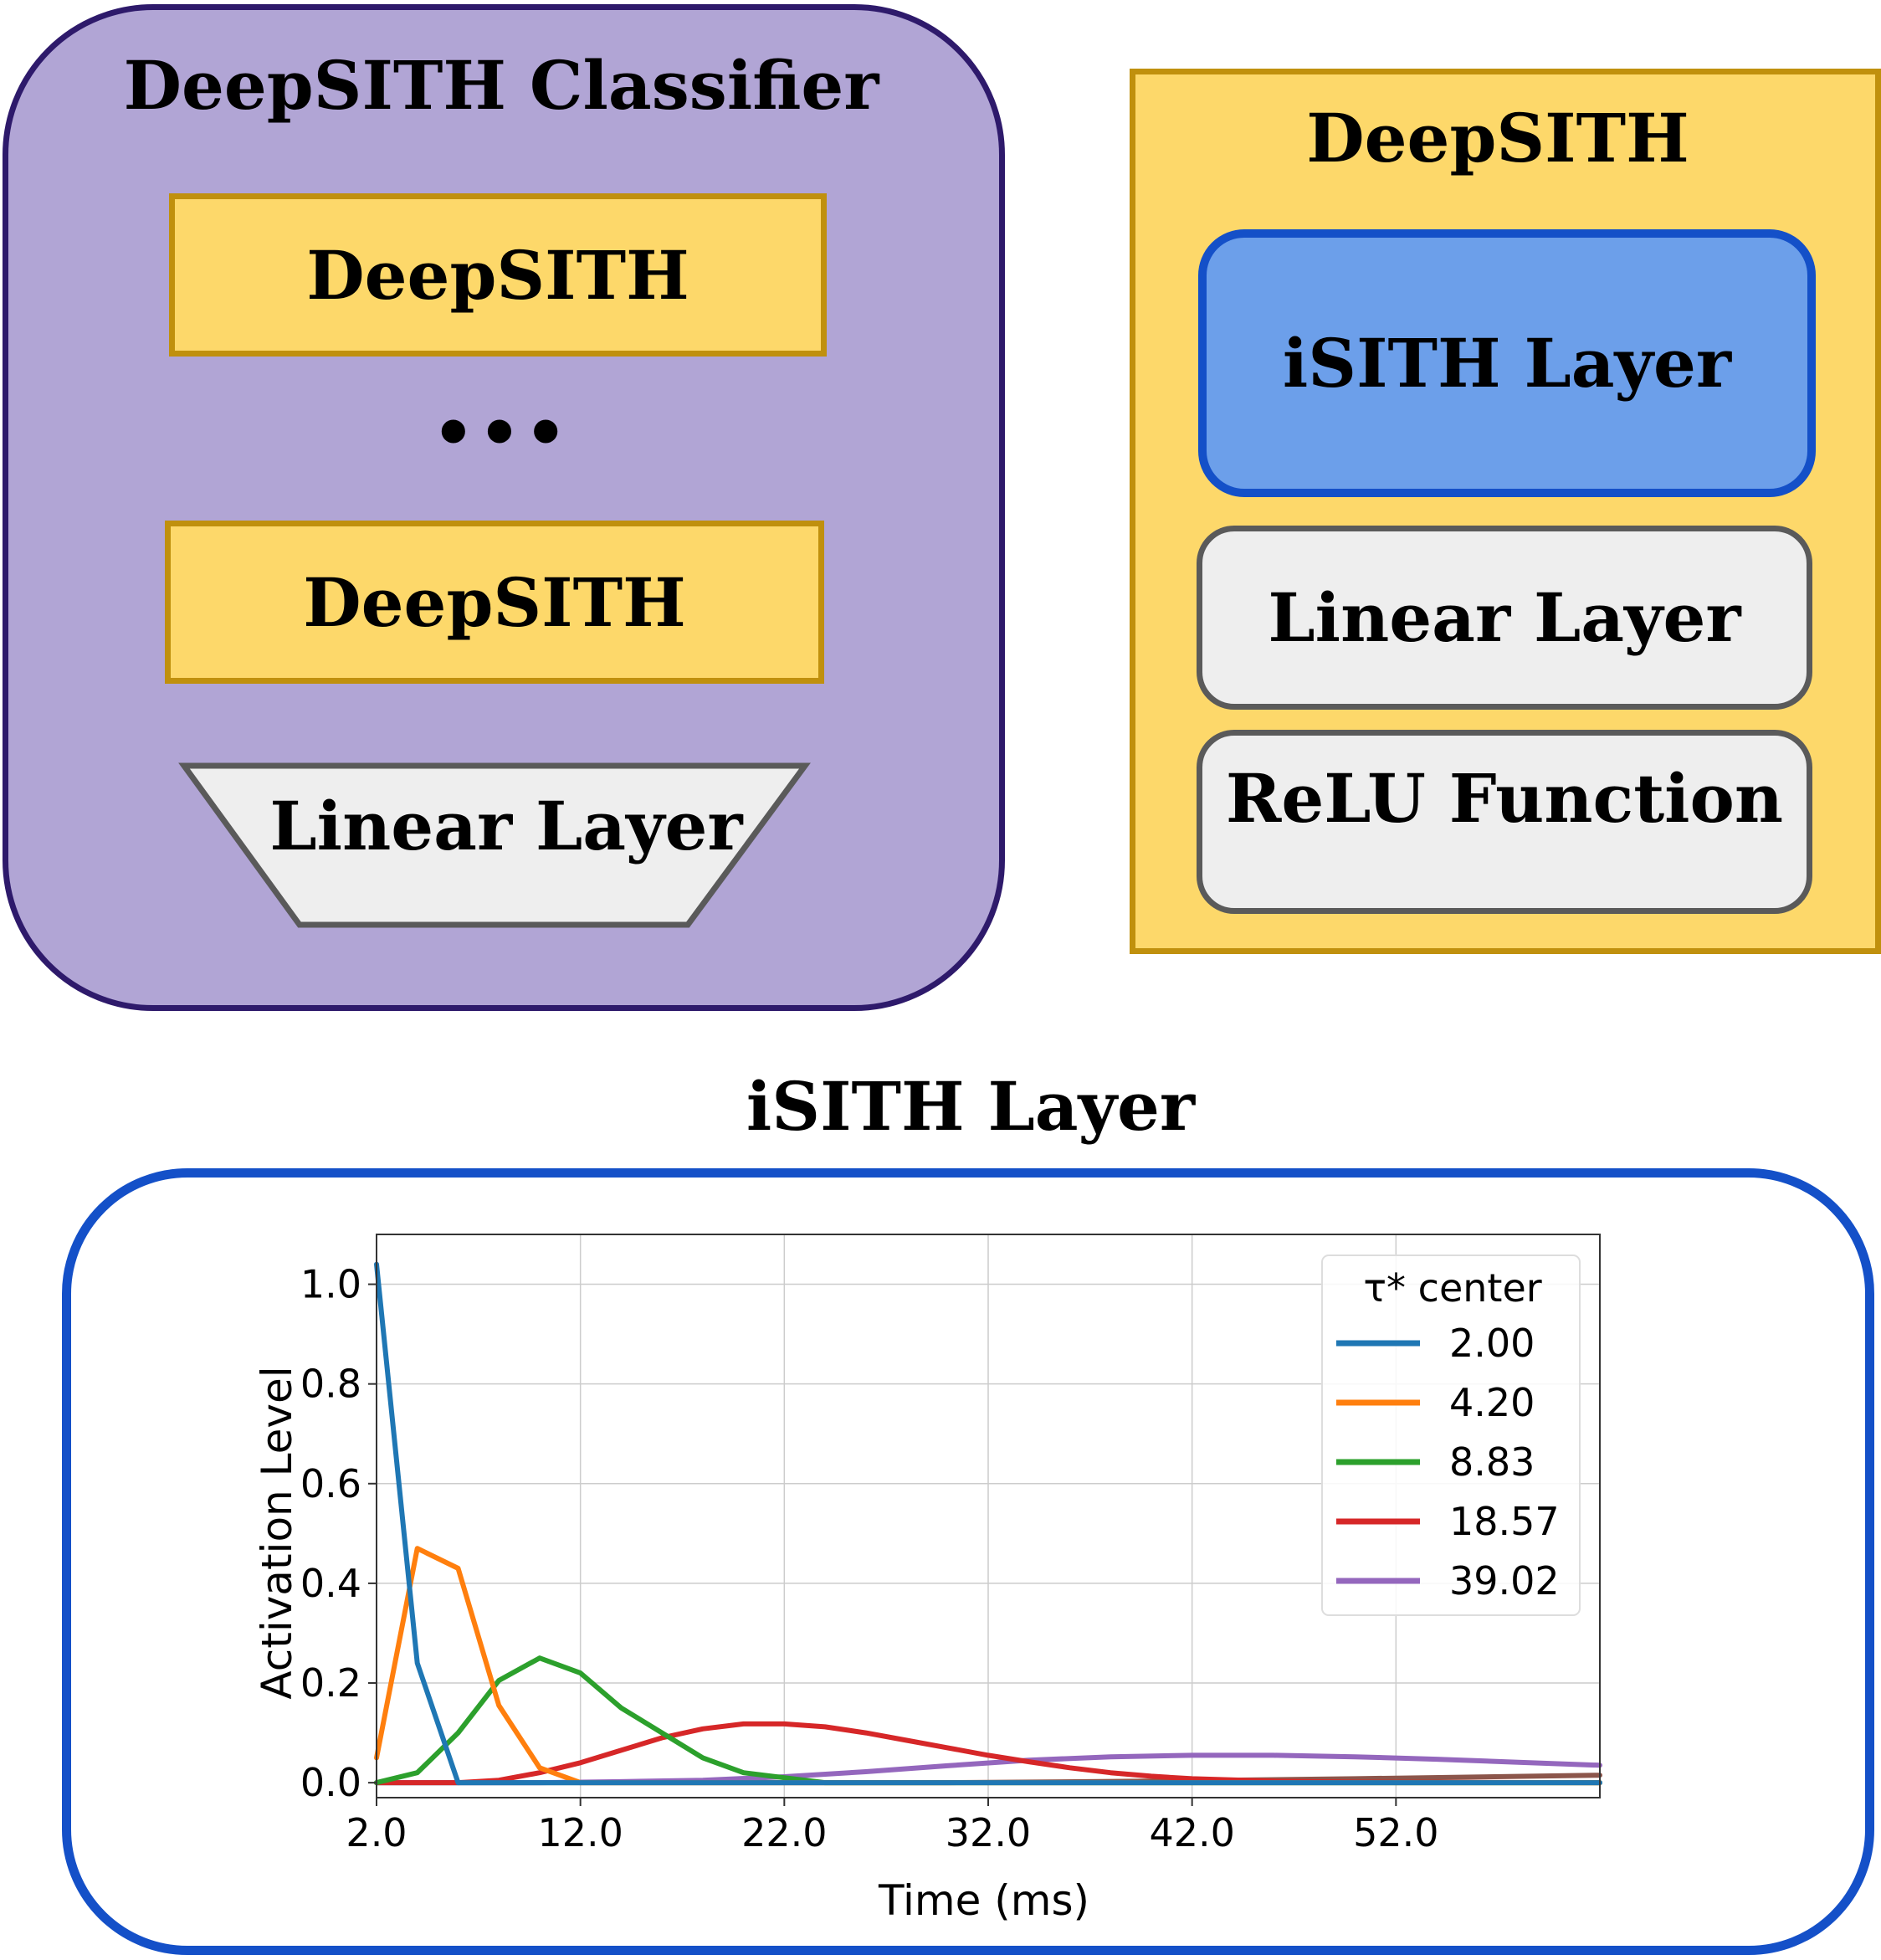 Image resolution: width=1881 pixels, height=1960 pixels. I want to click on isith-layer-block: iSITH Layer, so click(1507, 363).